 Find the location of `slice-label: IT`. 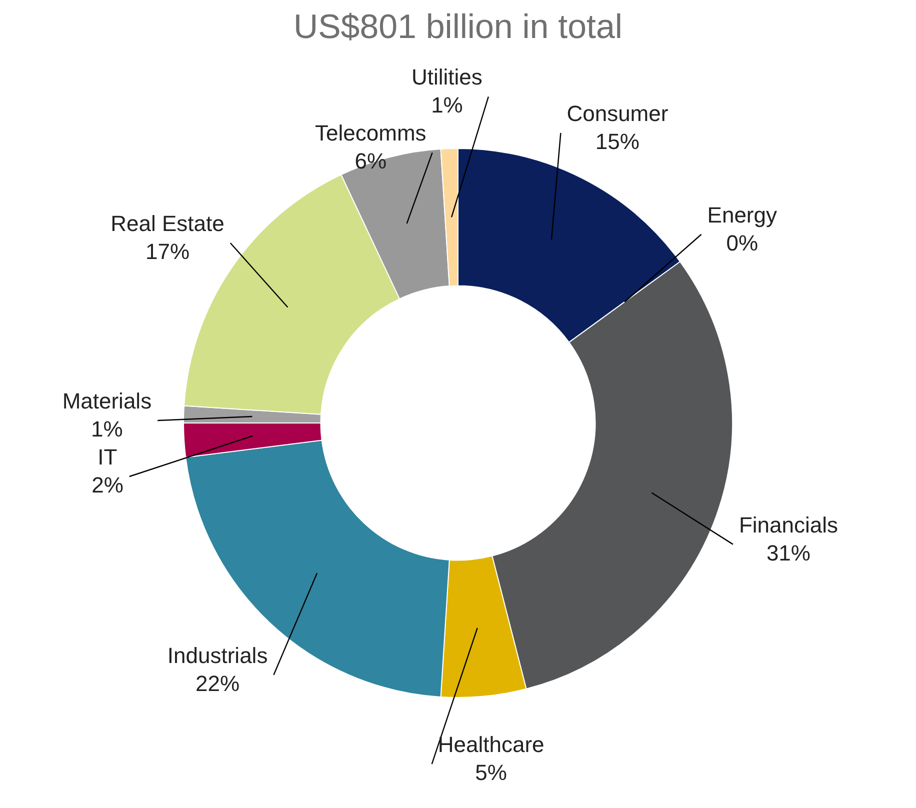

slice-label: IT is located at coordinates (108, 457).